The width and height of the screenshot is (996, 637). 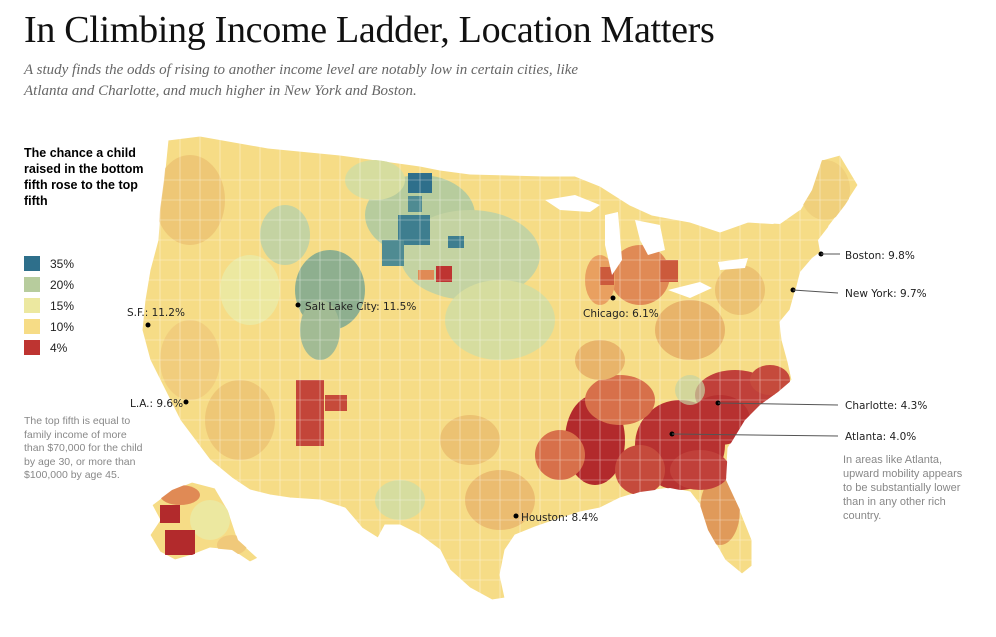 I want to click on city-houston: Houston: 8.4%, so click(x=555, y=518).